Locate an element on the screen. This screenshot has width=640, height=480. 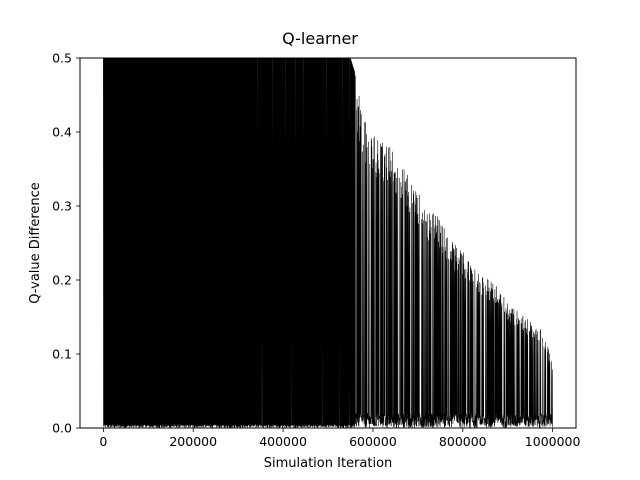
x-tick-label: 400000 is located at coordinates (283, 441).